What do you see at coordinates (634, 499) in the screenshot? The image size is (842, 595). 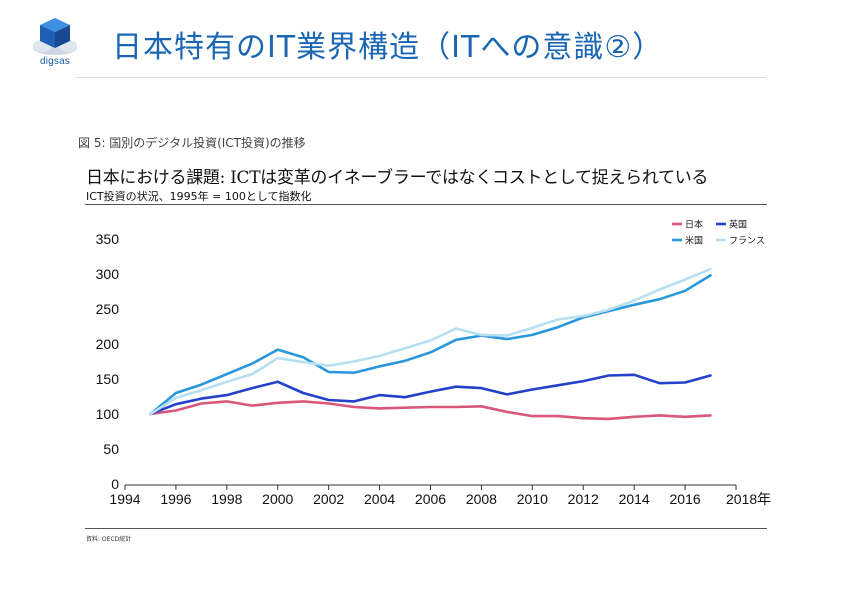 I see `x-tick-label: 2014` at bounding box center [634, 499].